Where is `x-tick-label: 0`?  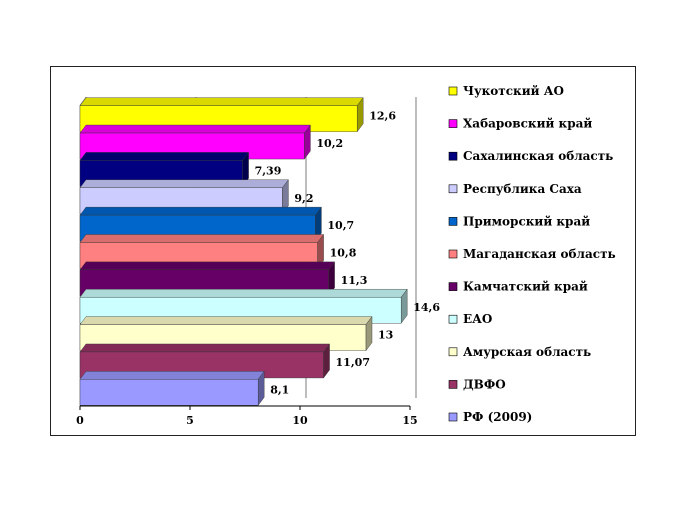
x-tick-label: 0 is located at coordinates (80, 420).